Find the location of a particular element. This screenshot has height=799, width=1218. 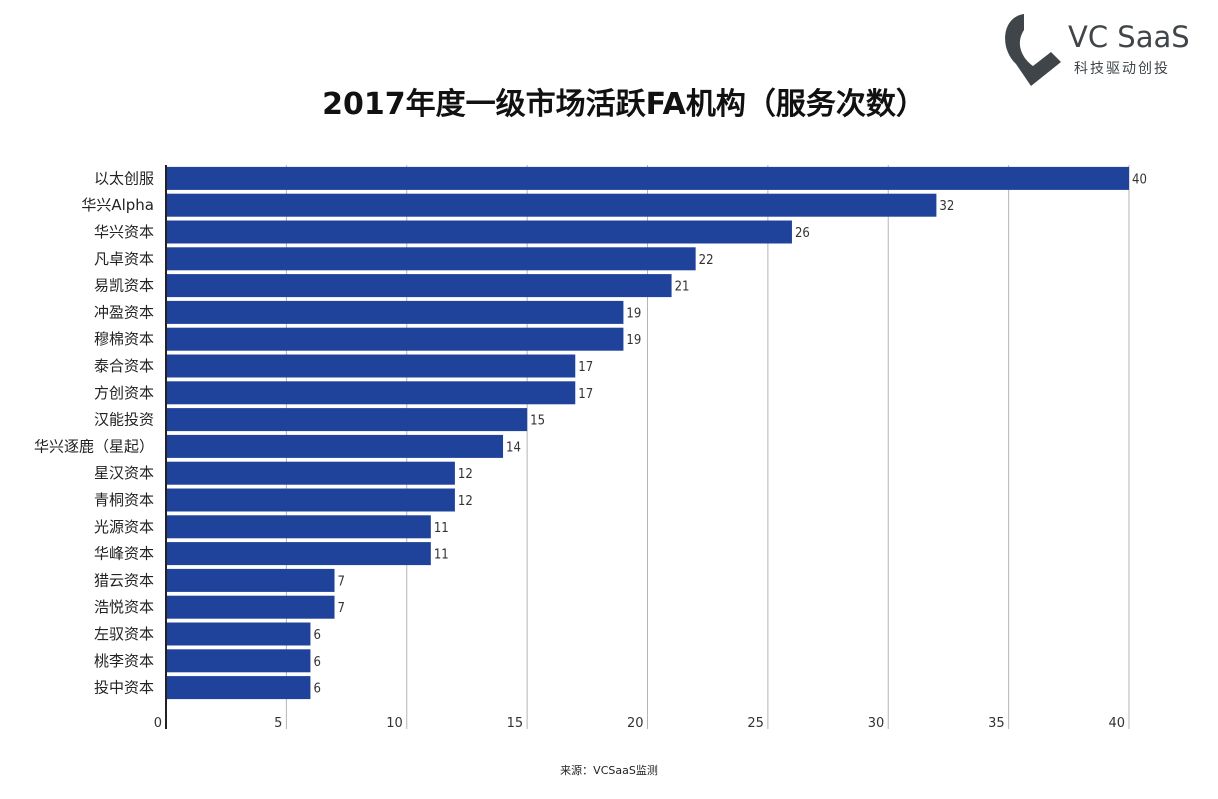

source-note: 来源：VCSaaS监测 is located at coordinates (609, 770).